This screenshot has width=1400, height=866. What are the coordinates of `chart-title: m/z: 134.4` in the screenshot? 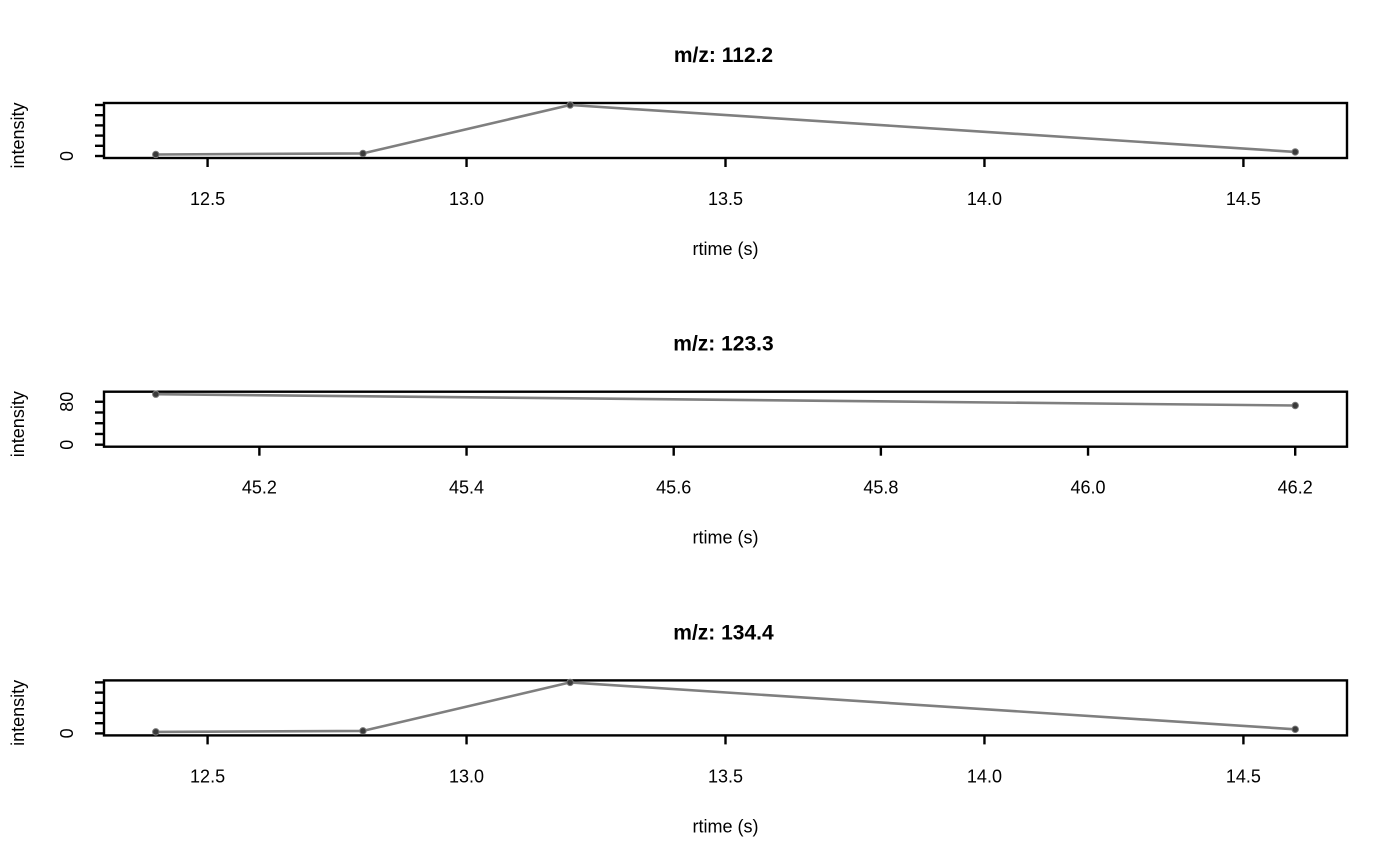 It's located at (723, 632).